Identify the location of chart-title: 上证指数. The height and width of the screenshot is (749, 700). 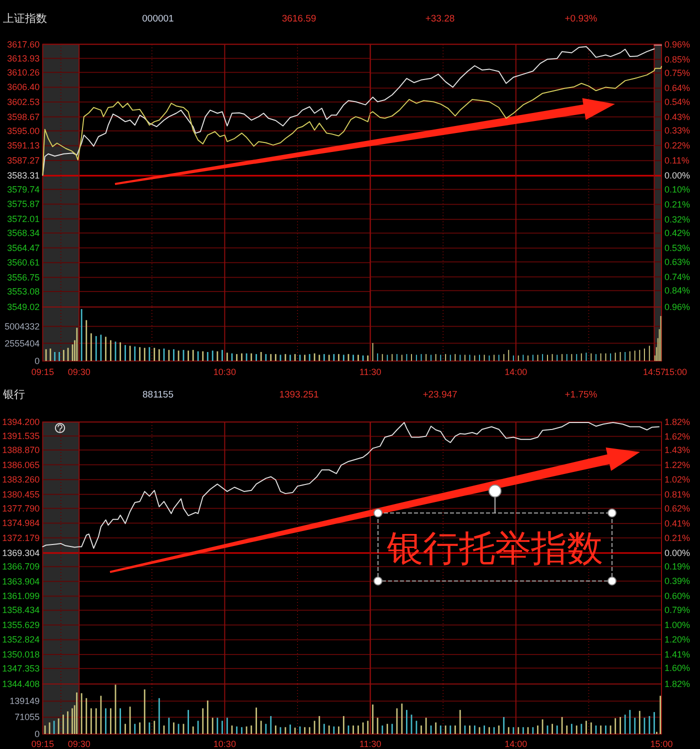
(25, 18).